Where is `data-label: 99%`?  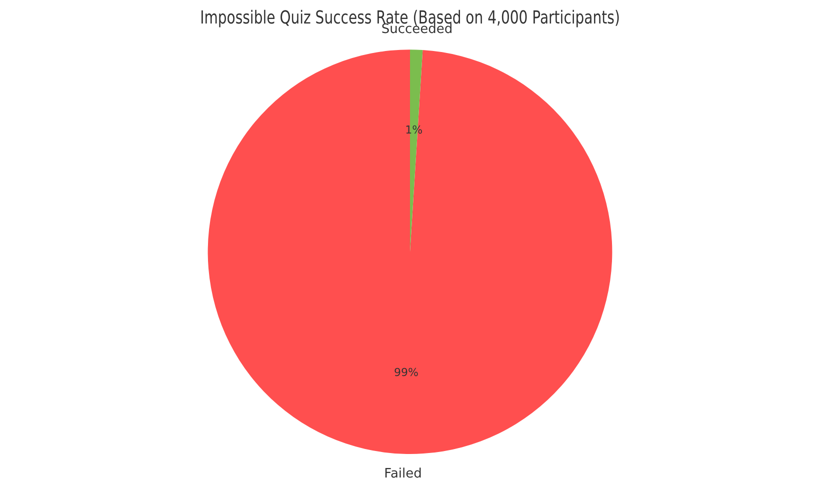 data-label: 99% is located at coordinates (406, 372).